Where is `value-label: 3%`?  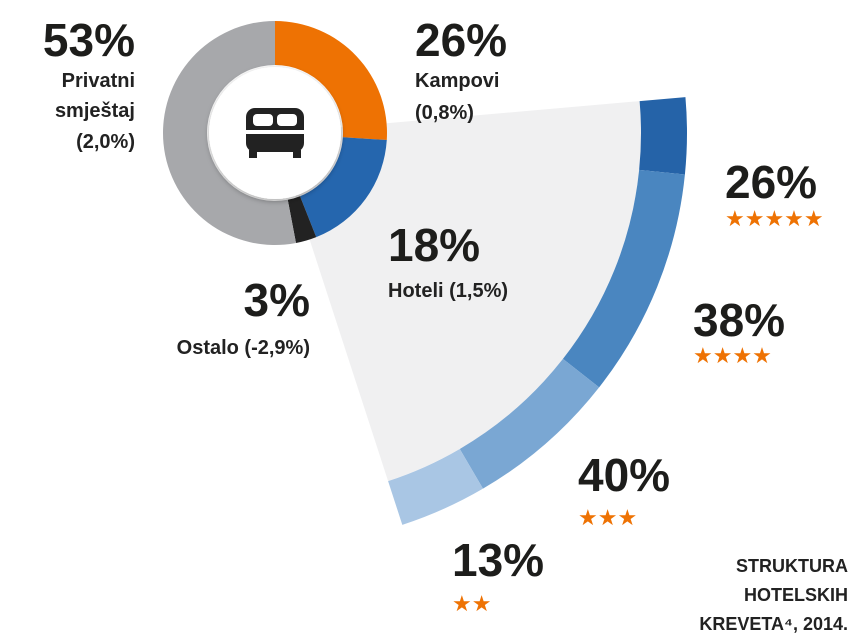
value-label: 3% is located at coordinates (277, 300).